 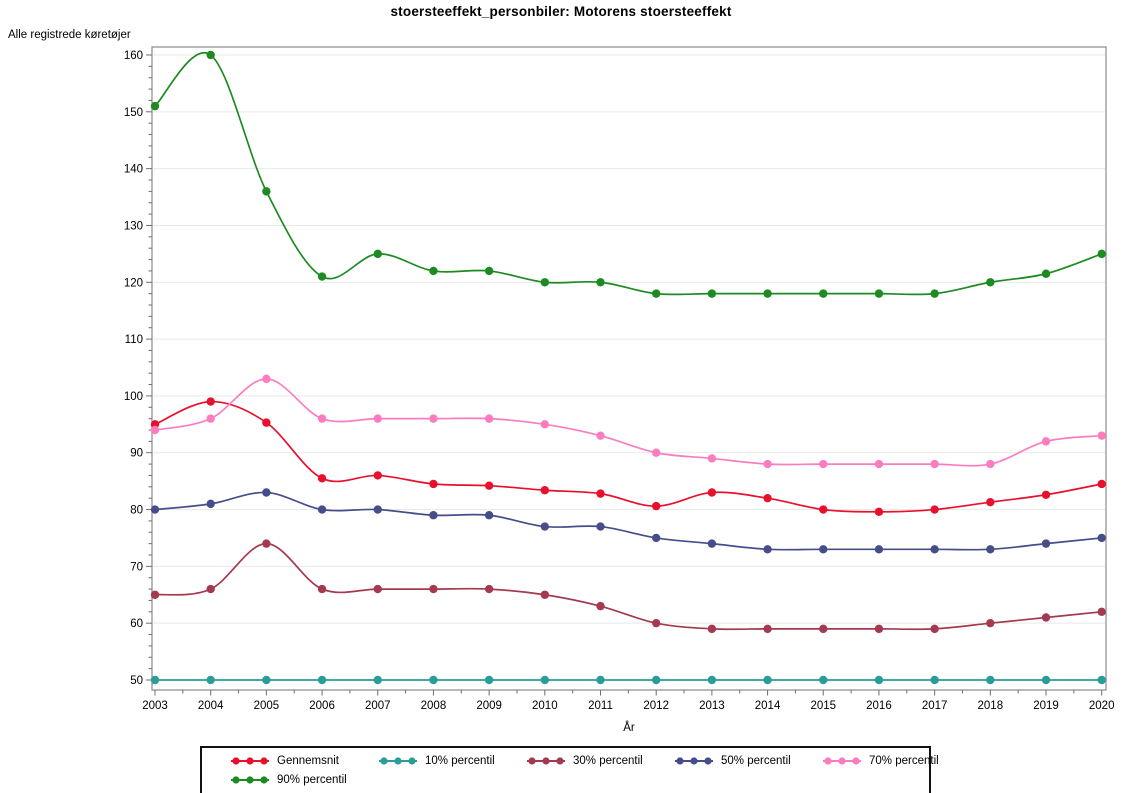 I want to click on y-tick-label: 140, so click(x=133, y=170).